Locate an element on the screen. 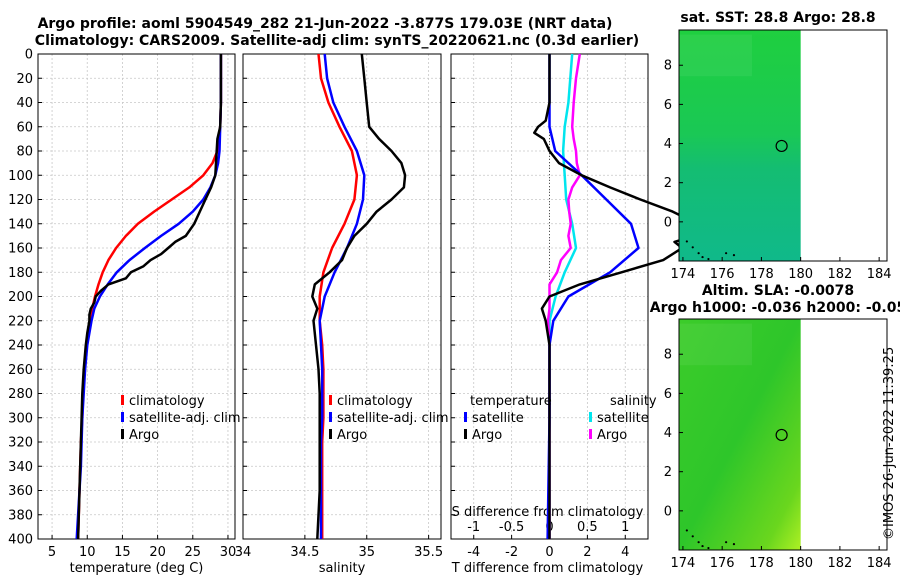  sal-argo-line is located at coordinates (359, 296).